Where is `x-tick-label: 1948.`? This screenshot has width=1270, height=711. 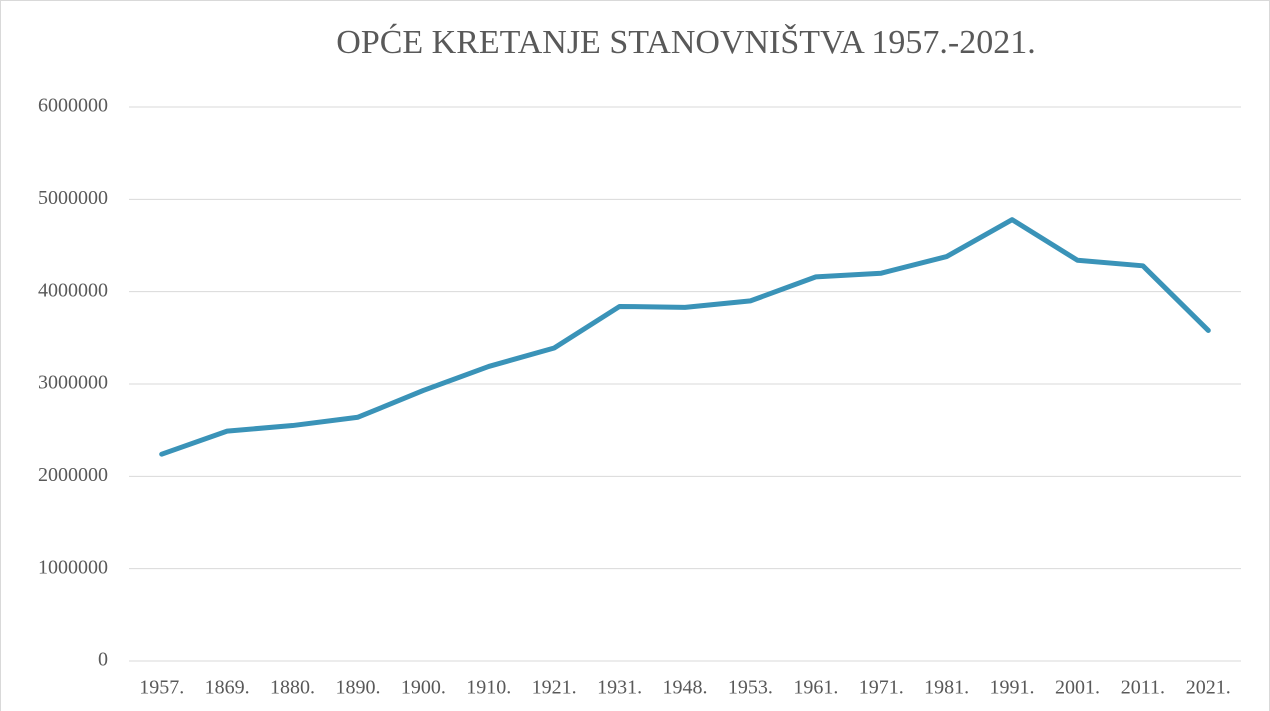 x-tick-label: 1948. is located at coordinates (685, 688).